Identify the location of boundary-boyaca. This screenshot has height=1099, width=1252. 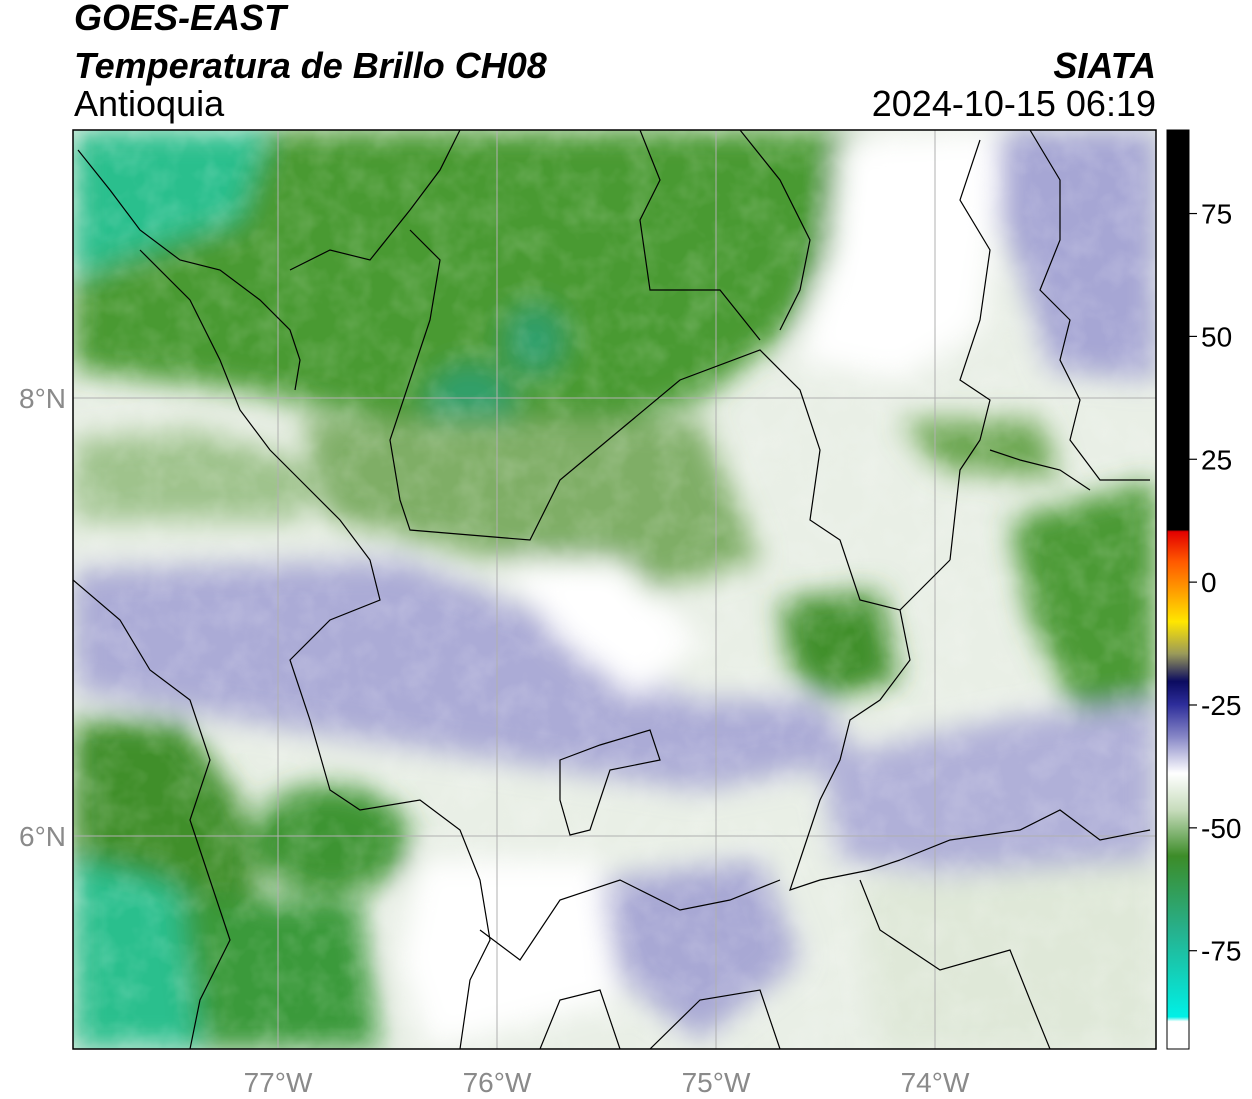
(1025, 835).